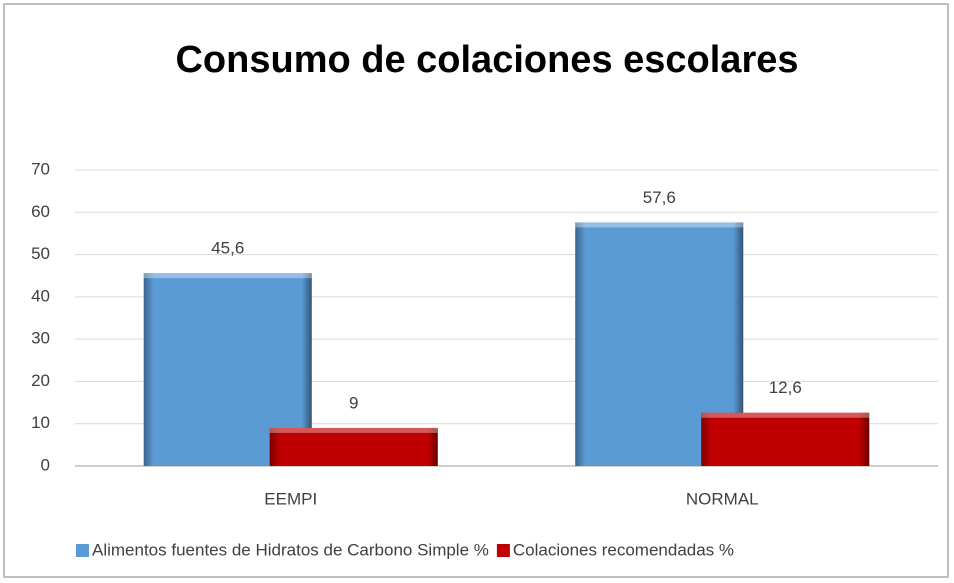  What do you see at coordinates (785, 387) in the screenshot?
I see `data-label: 12,6` at bounding box center [785, 387].